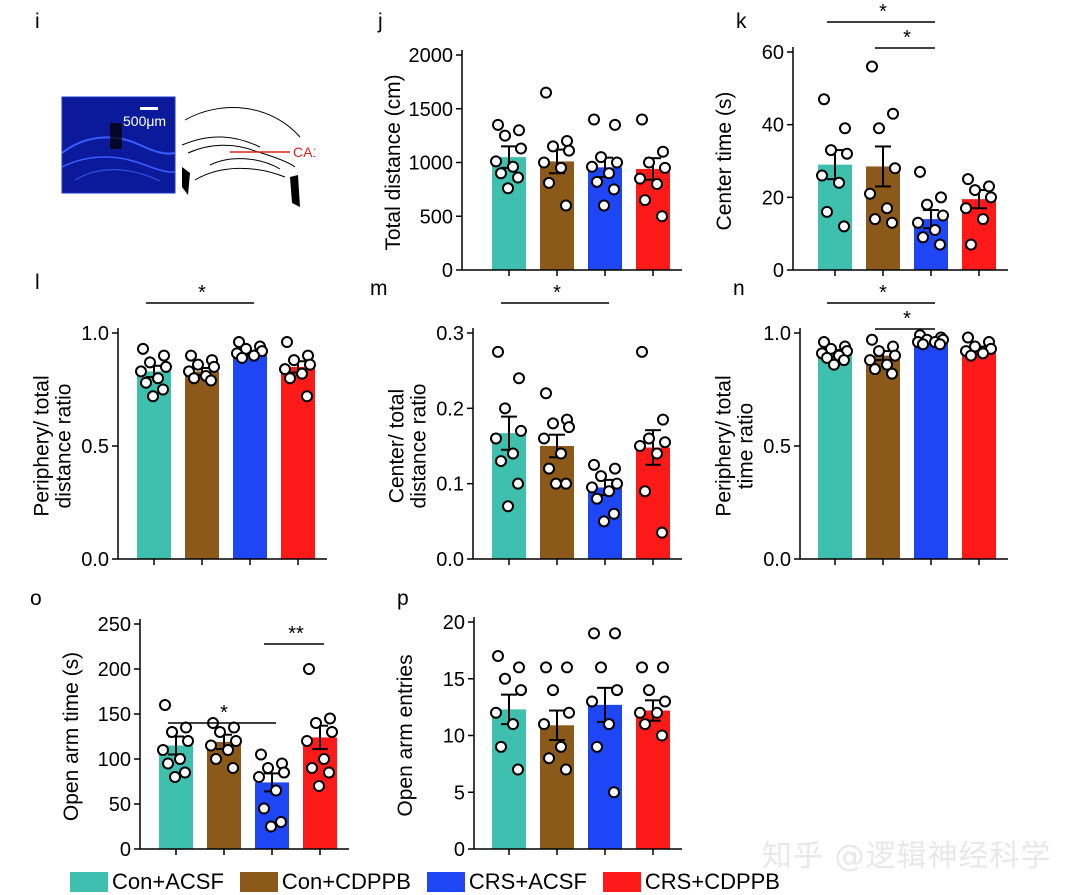 The height and width of the screenshot is (895, 1080). I want to click on ca1-label: CA1, so click(304, 152).